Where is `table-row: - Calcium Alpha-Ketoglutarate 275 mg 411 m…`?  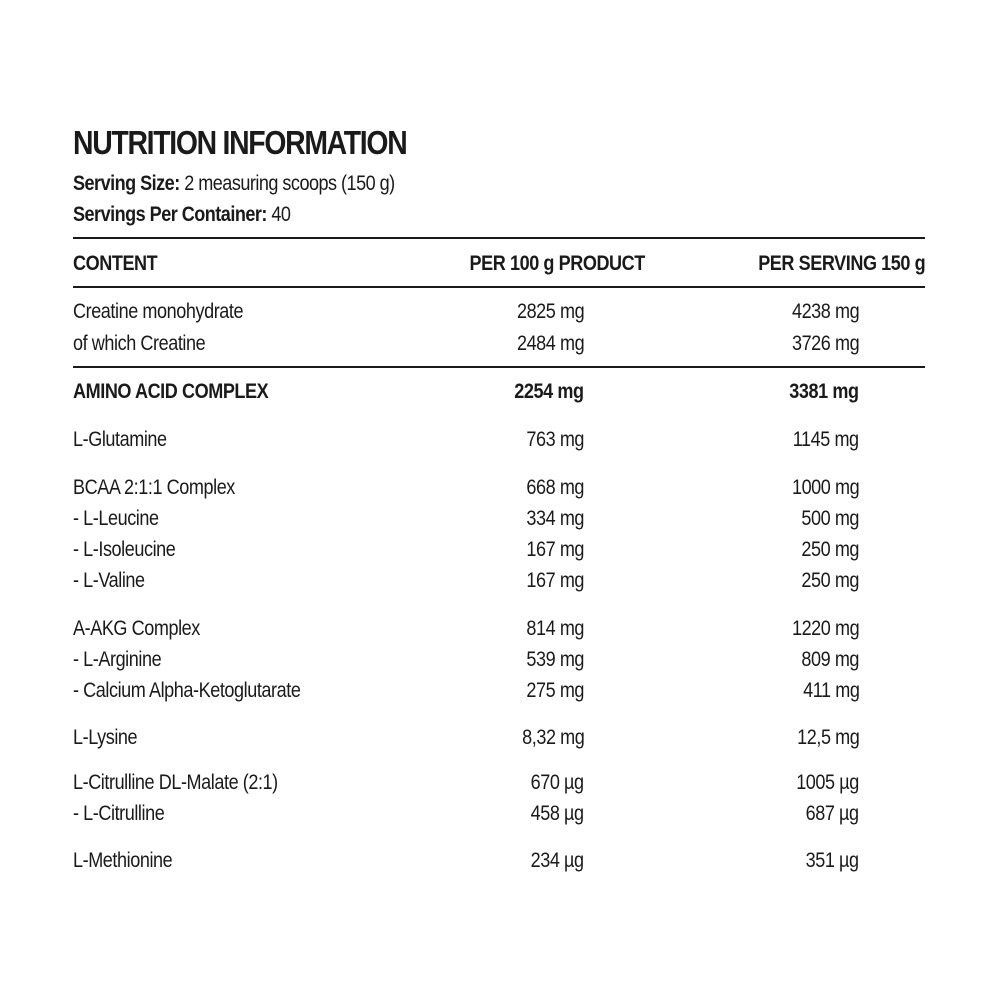
table-row: - Calcium Alpha-Ketoglutarate 275 mg 411 m… is located at coordinates (500, 691).